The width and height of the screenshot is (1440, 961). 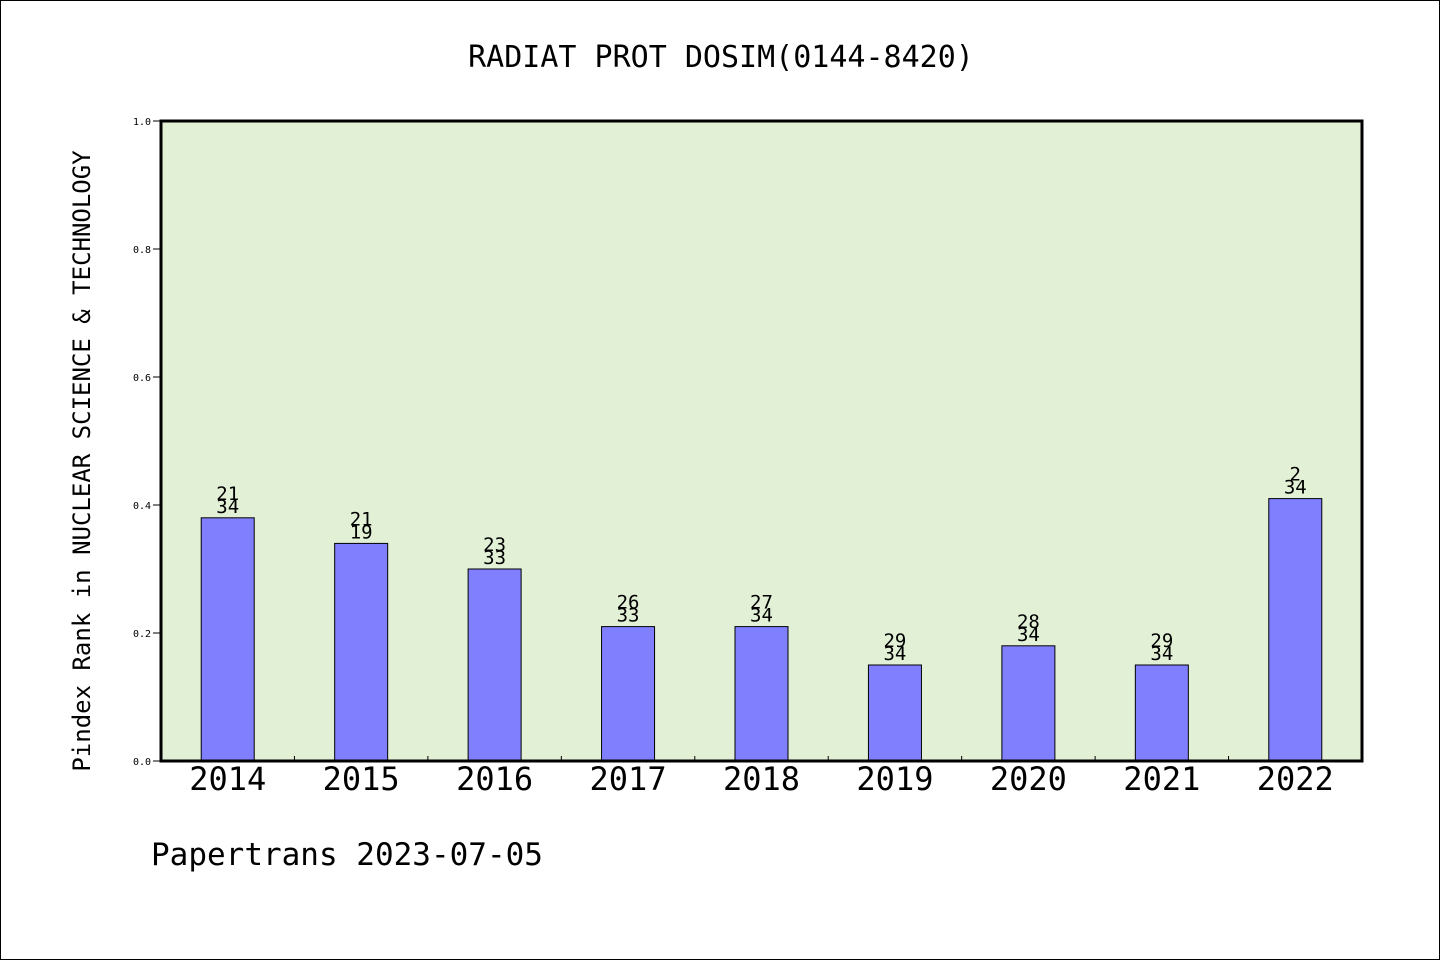 What do you see at coordinates (761, 694) in the screenshot?
I see `bar-2018` at bounding box center [761, 694].